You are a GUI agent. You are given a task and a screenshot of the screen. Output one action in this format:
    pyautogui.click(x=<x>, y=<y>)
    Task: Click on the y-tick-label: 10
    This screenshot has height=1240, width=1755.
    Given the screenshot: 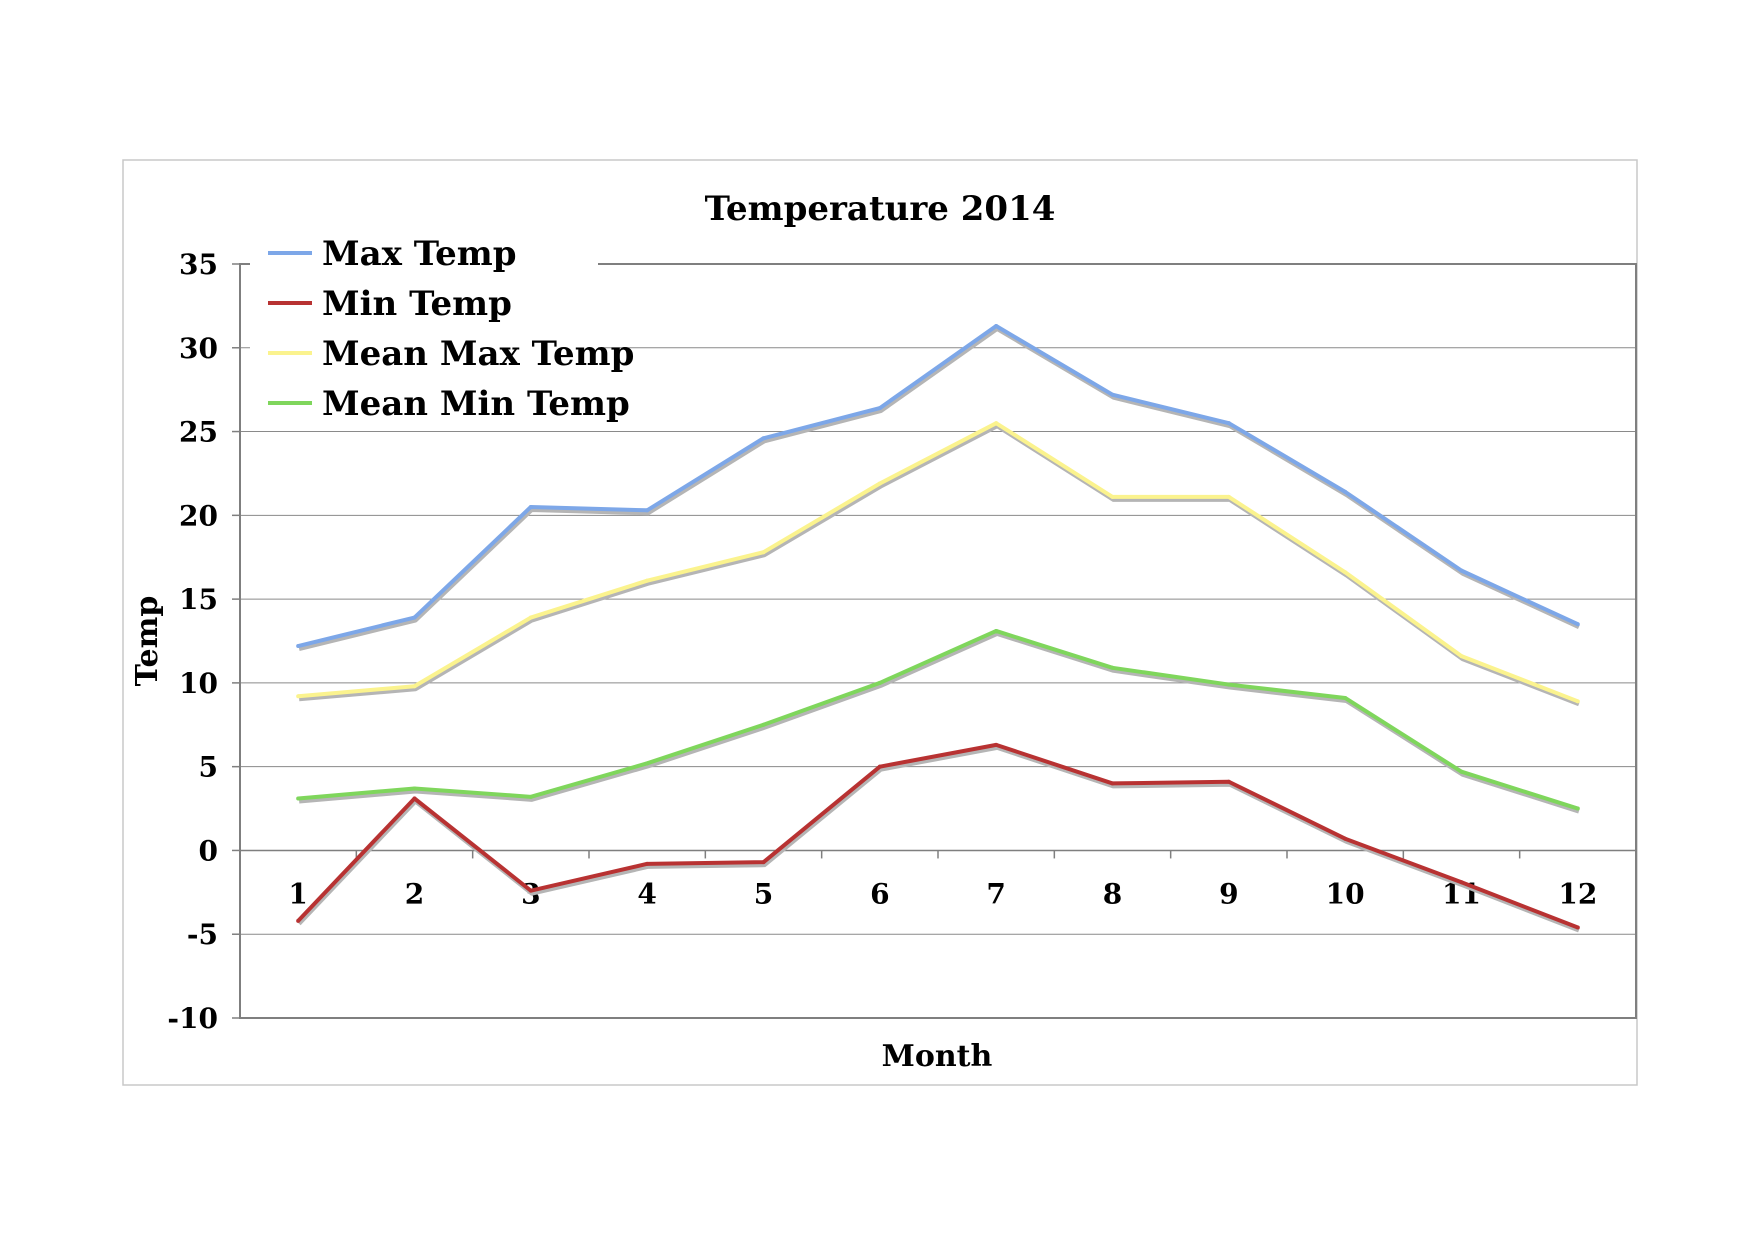 What is the action you would take?
    pyautogui.click(x=198, y=683)
    